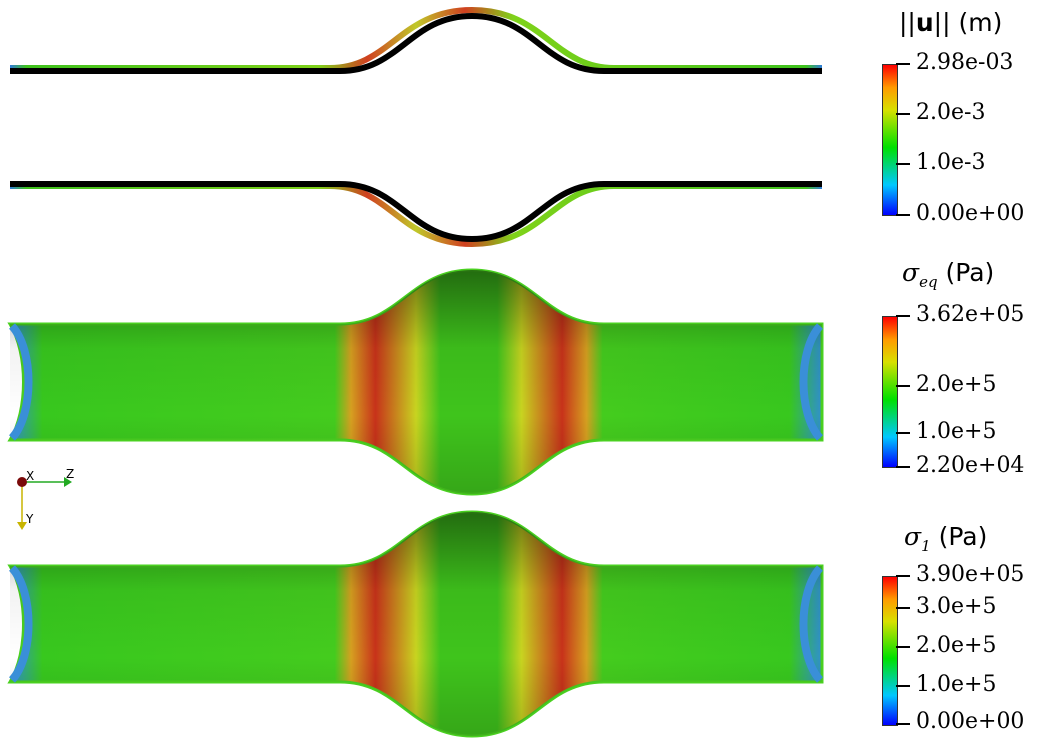  I want to click on colorbar-label: 2.0e-3, so click(951, 112).